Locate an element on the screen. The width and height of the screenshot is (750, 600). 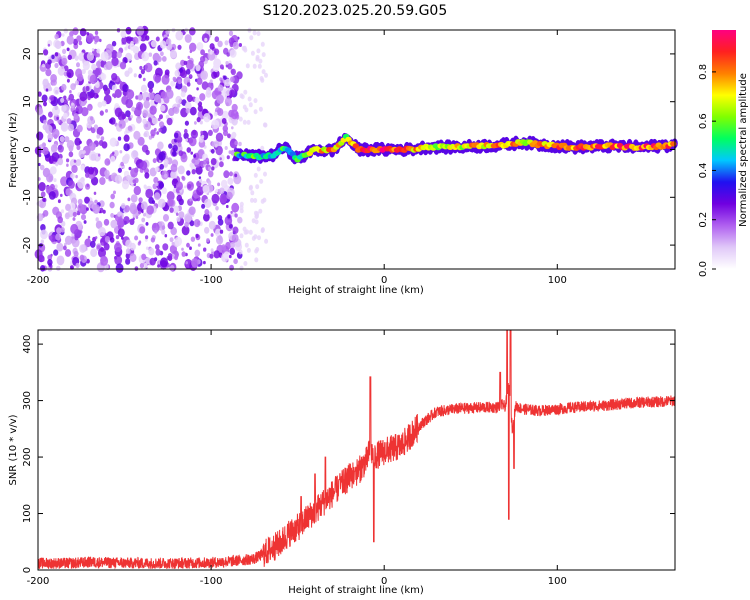
x-tick-label: -100 is located at coordinates (211, 581).